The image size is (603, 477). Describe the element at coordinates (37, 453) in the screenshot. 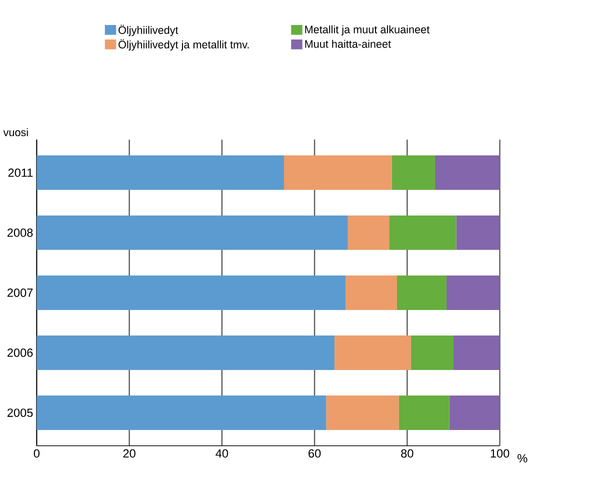

I see `x-tick-label: 0` at that location.